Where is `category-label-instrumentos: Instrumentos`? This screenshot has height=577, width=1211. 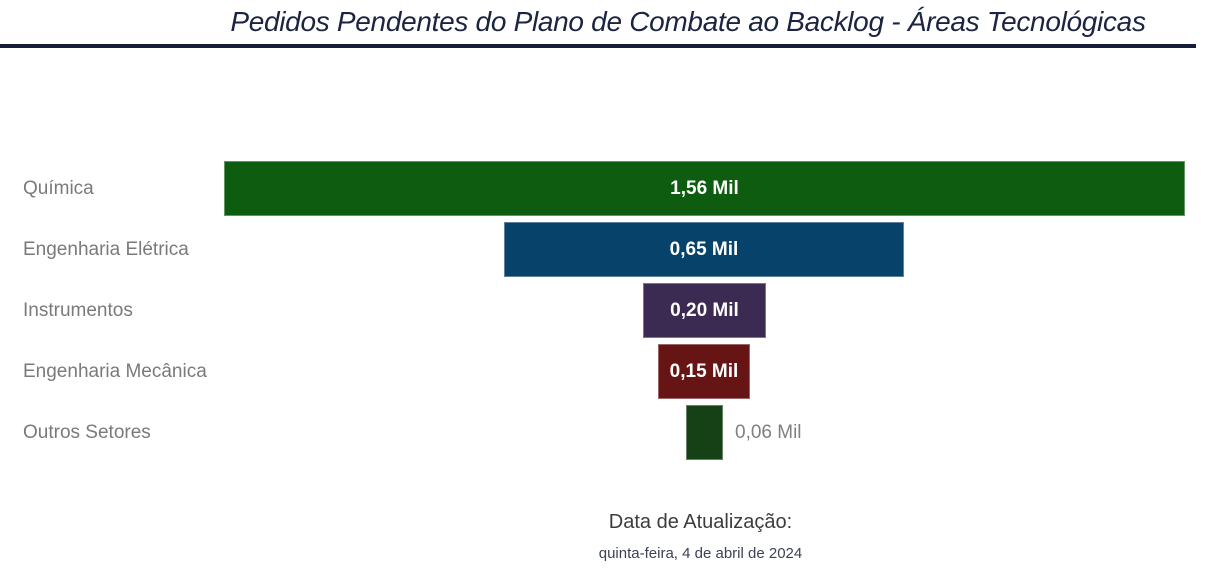
category-label-instrumentos: Instrumentos is located at coordinates (78, 310).